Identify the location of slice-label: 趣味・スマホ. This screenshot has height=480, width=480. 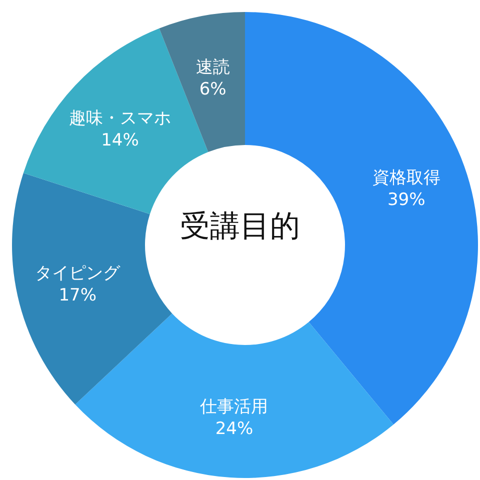
(119, 118).